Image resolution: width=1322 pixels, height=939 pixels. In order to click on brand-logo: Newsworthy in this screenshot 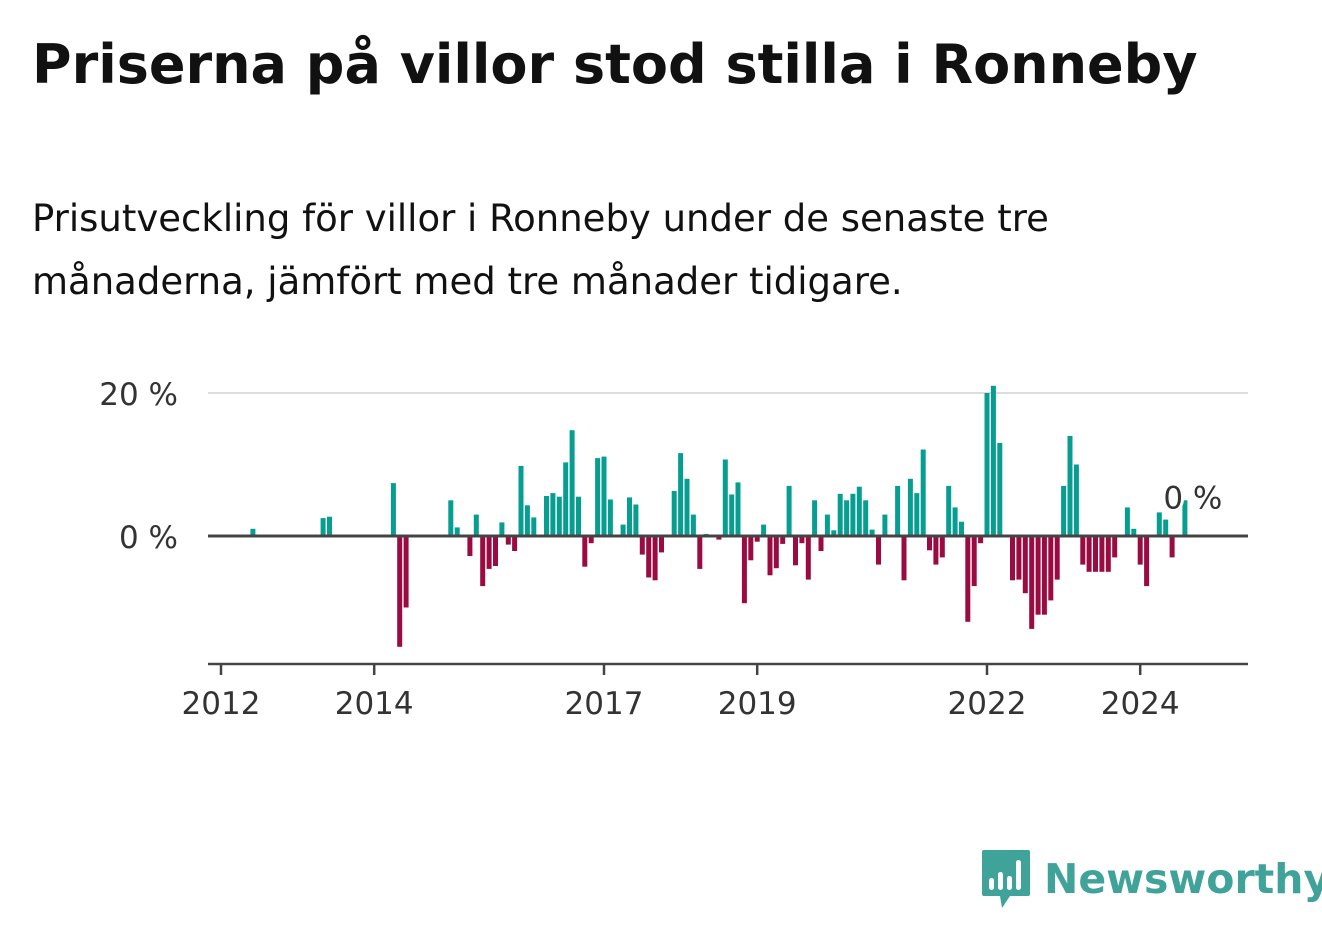, I will do `click(1151, 879)`.